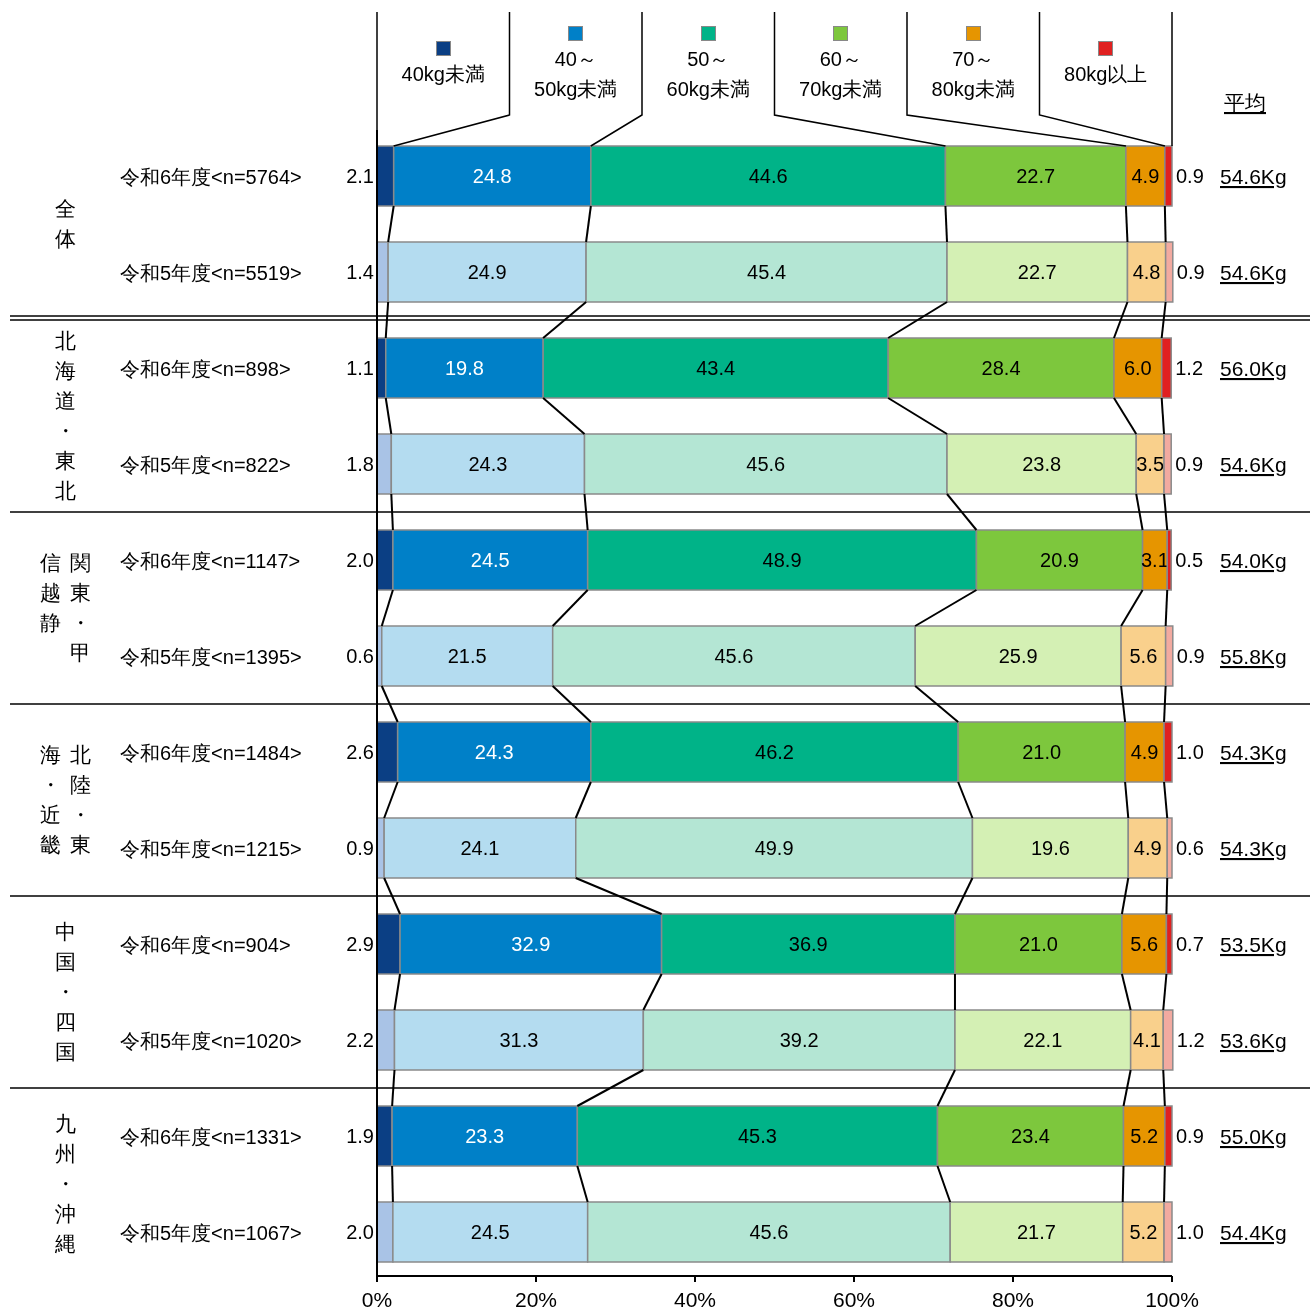 This screenshot has height=1312, width=1310. What do you see at coordinates (65, 1184) in the screenshot?
I see `text: 九州・沖縄` at bounding box center [65, 1184].